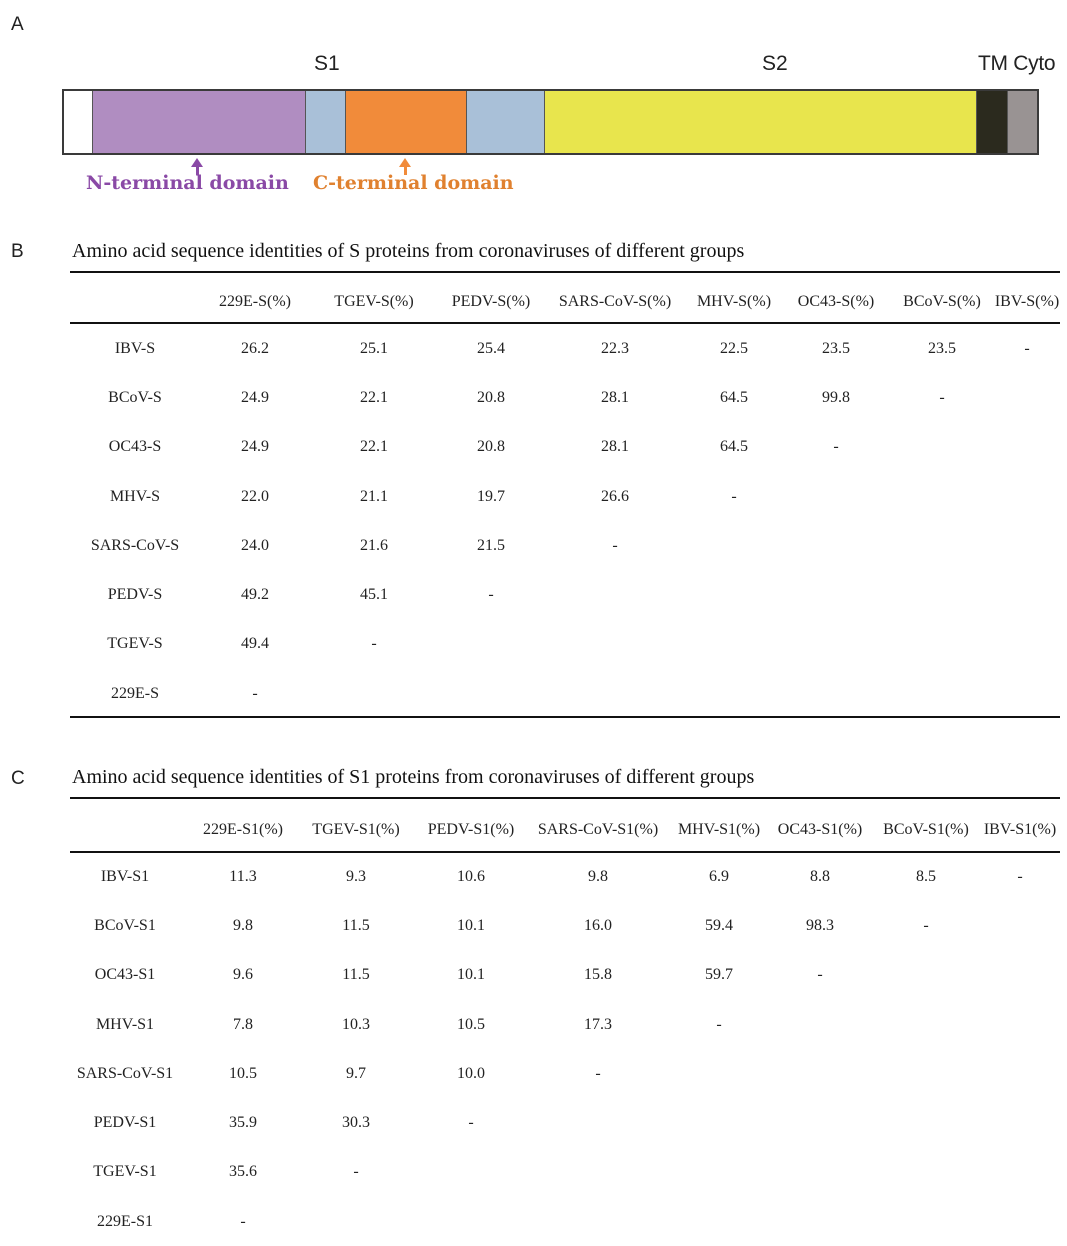 The height and width of the screenshot is (1246, 1067). I want to click on panel-b-table-row: 229E-S -, so click(565, 693).